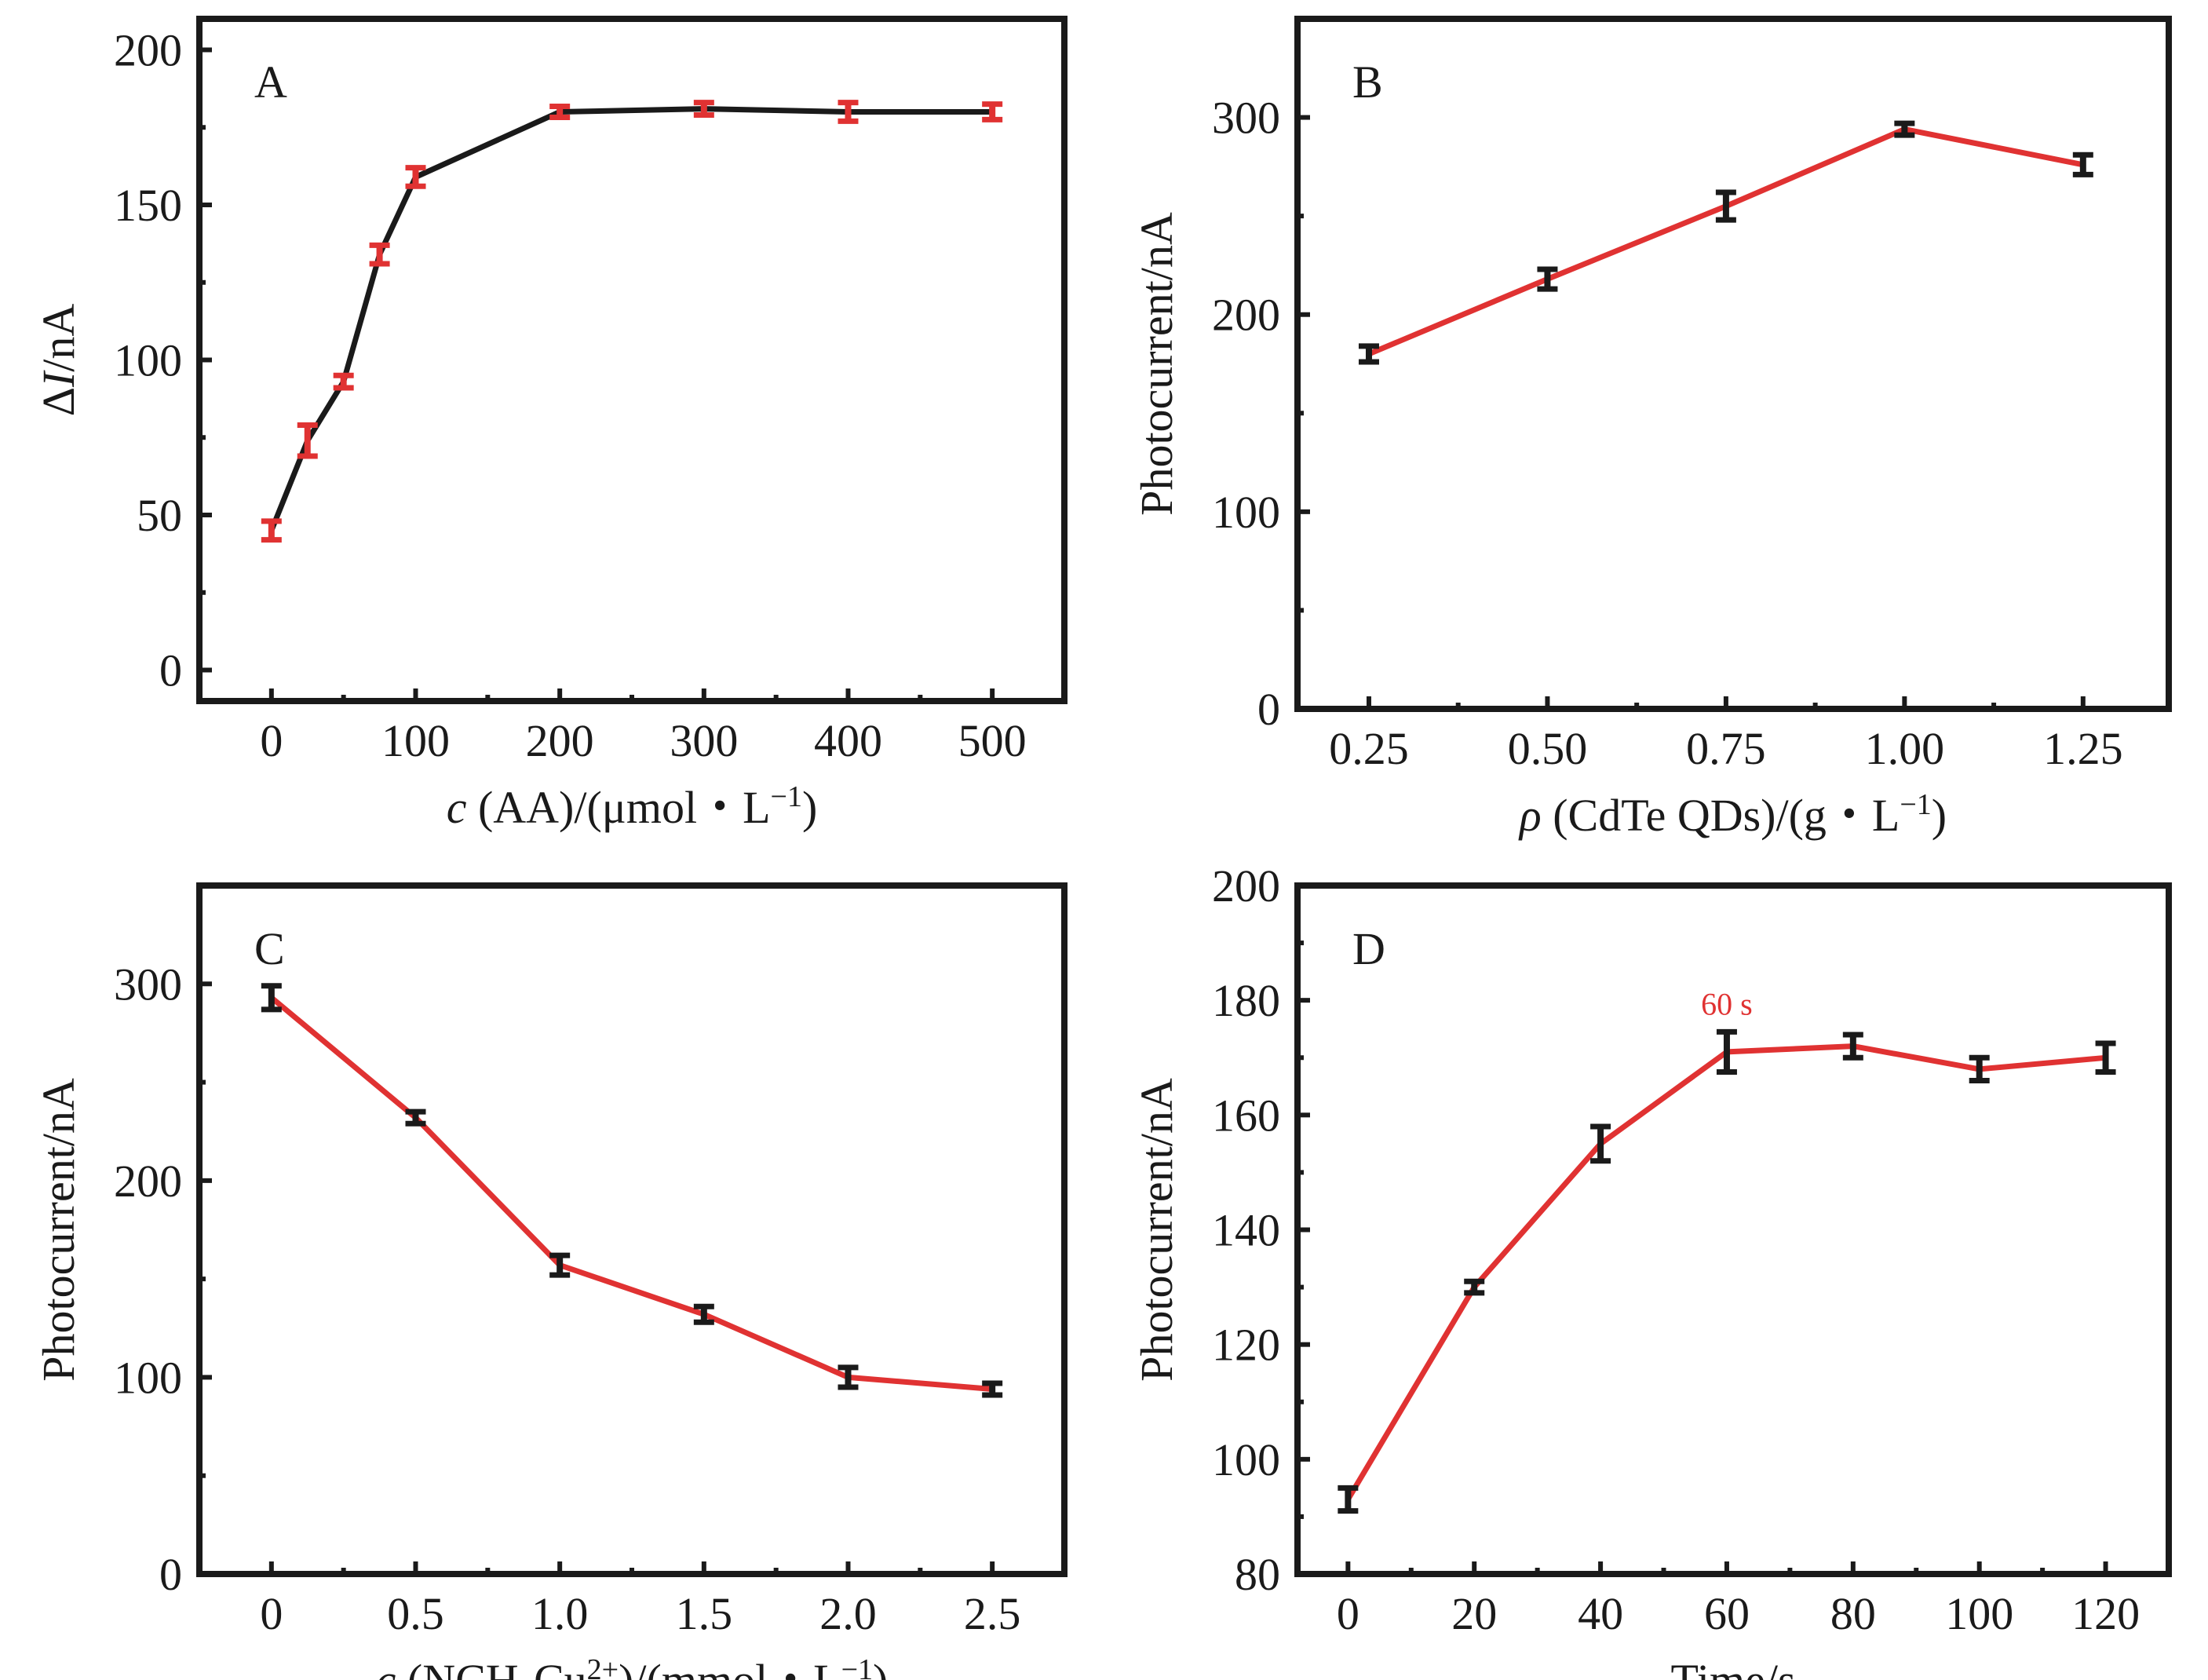  What do you see at coordinates (1727, 1003) in the screenshot?
I see `annotation-label-d: 60 s` at bounding box center [1727, 1003].